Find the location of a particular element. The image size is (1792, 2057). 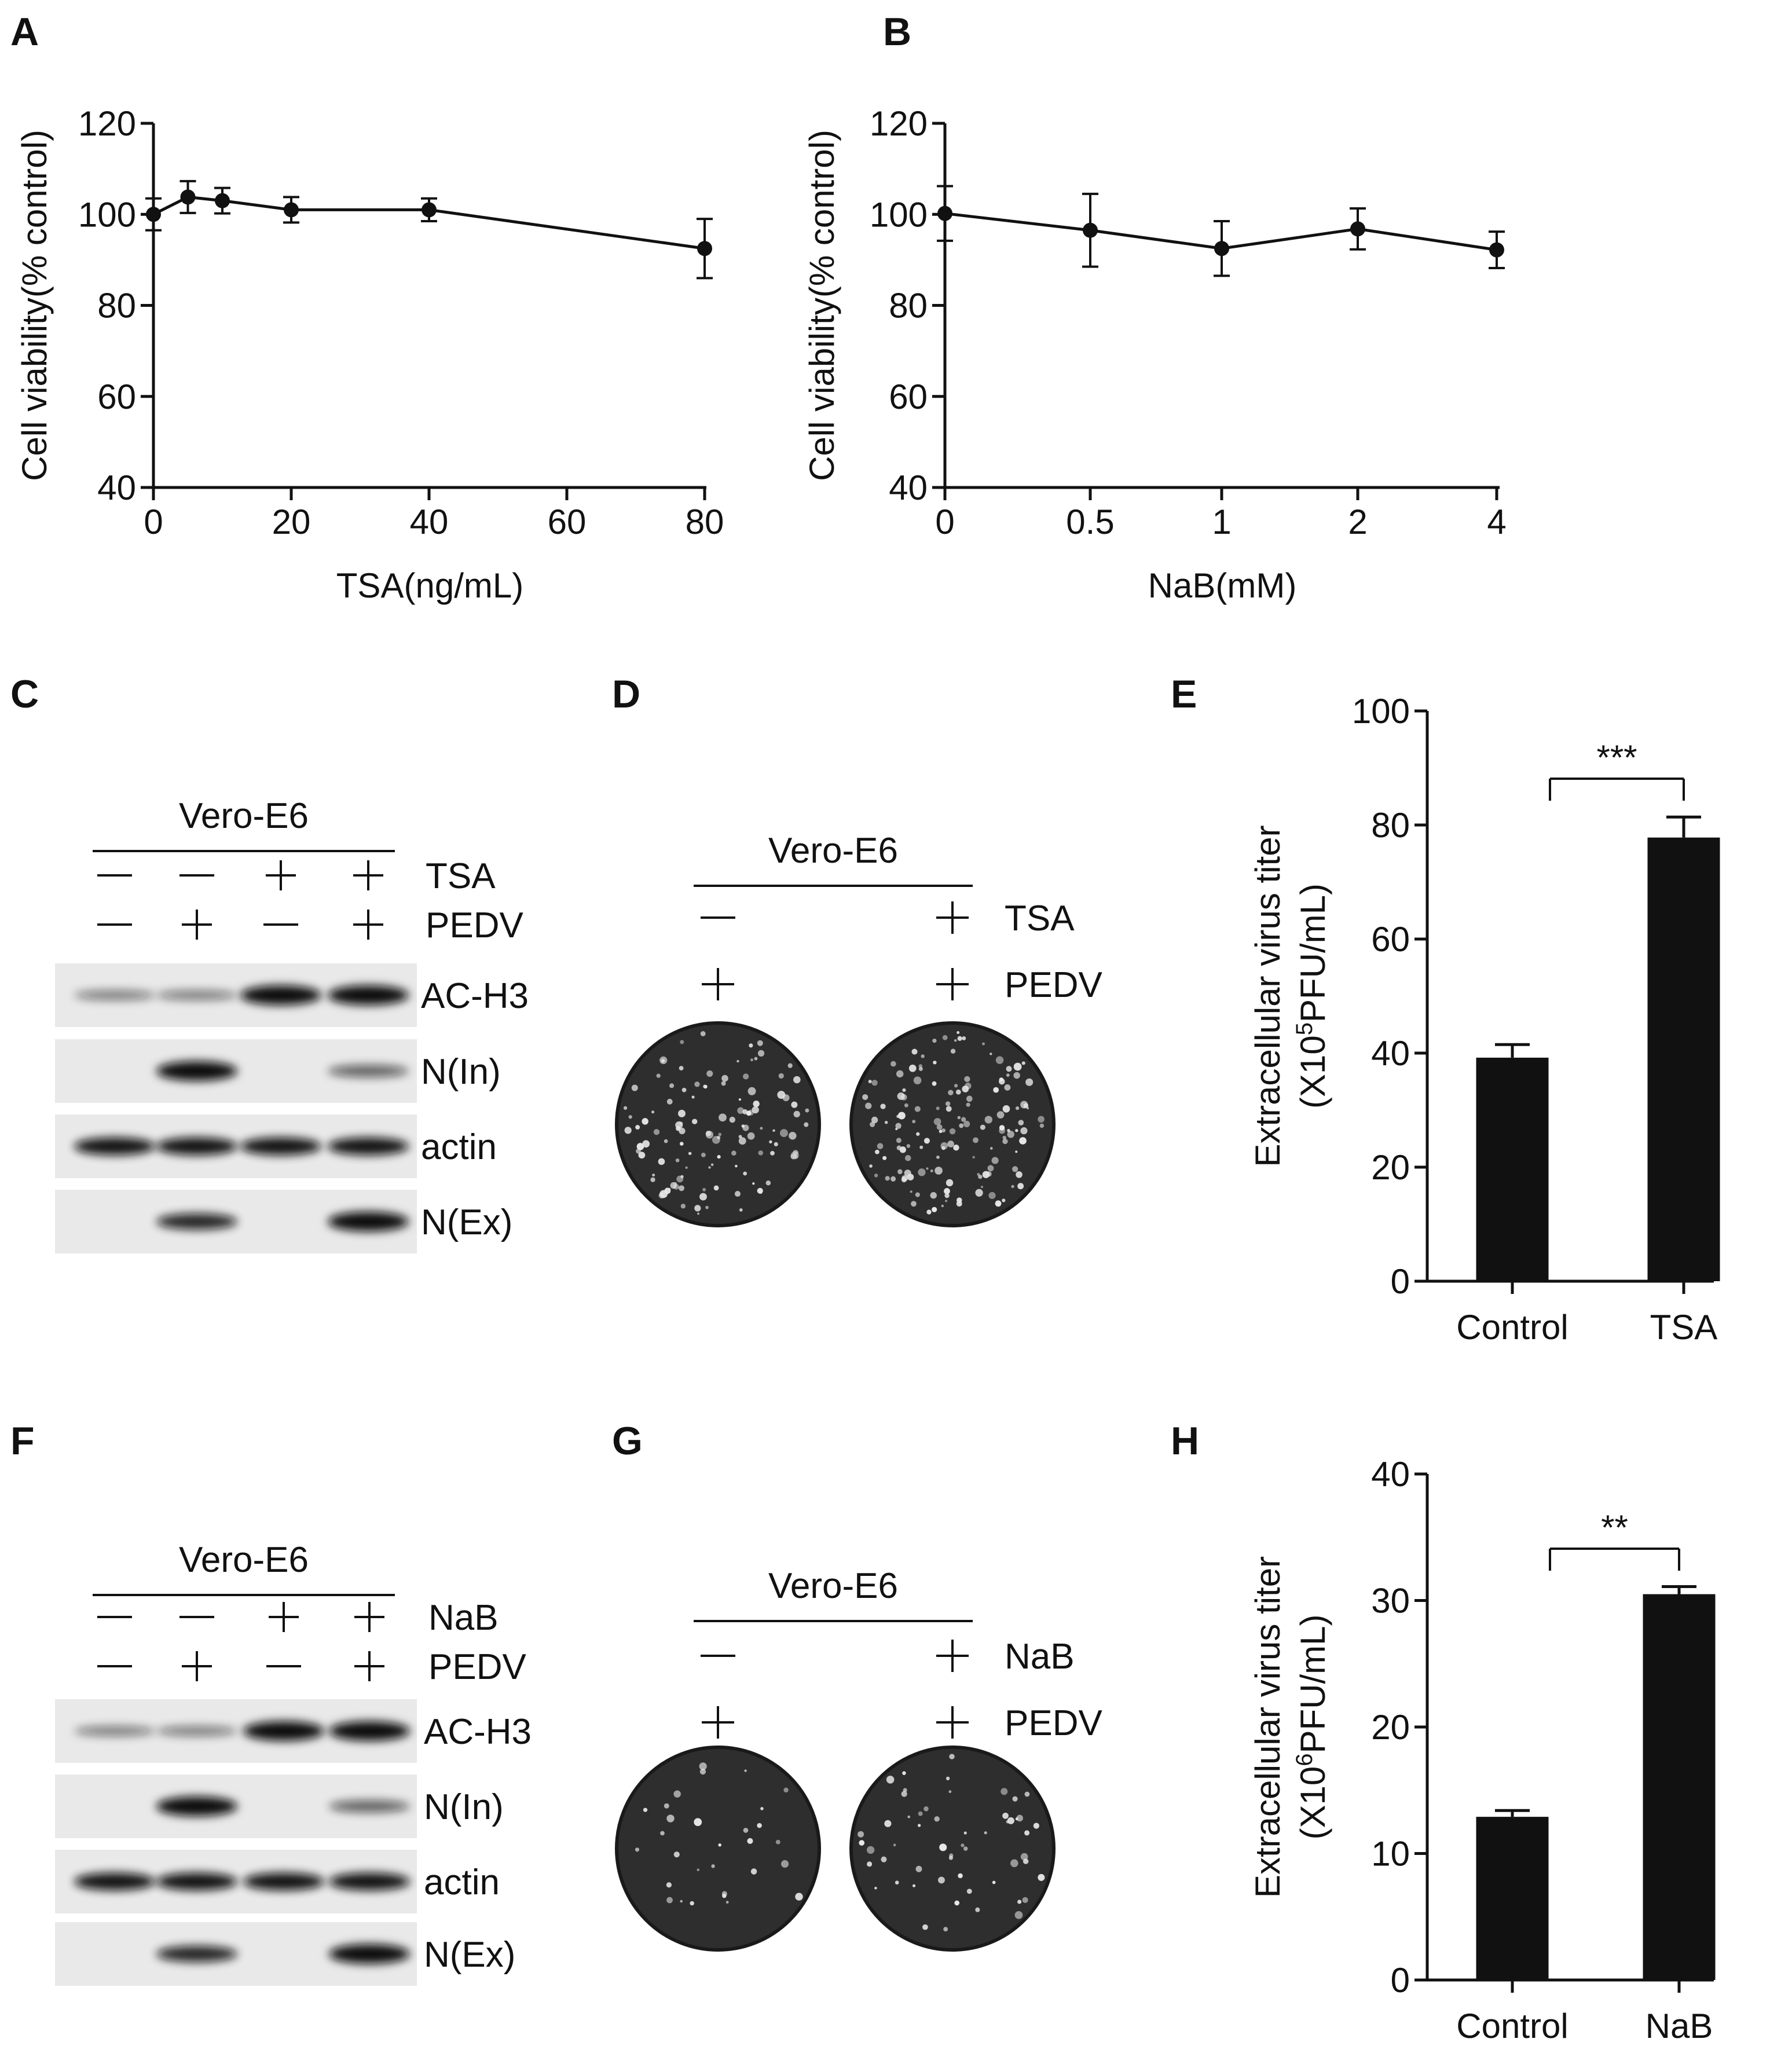

western-blot-c: Vero-E6 TSA PEDV AC-H3 N(In) actin N(Ex) is located at coordinates (292, 1024).